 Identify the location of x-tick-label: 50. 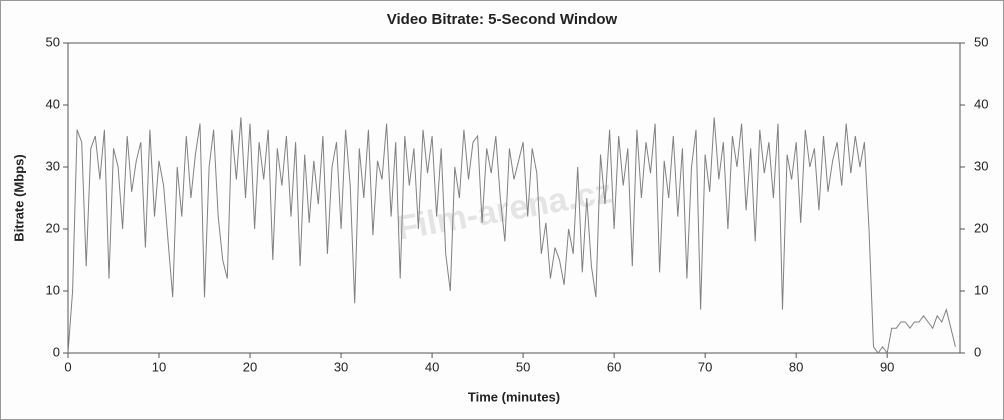
(523, 366).